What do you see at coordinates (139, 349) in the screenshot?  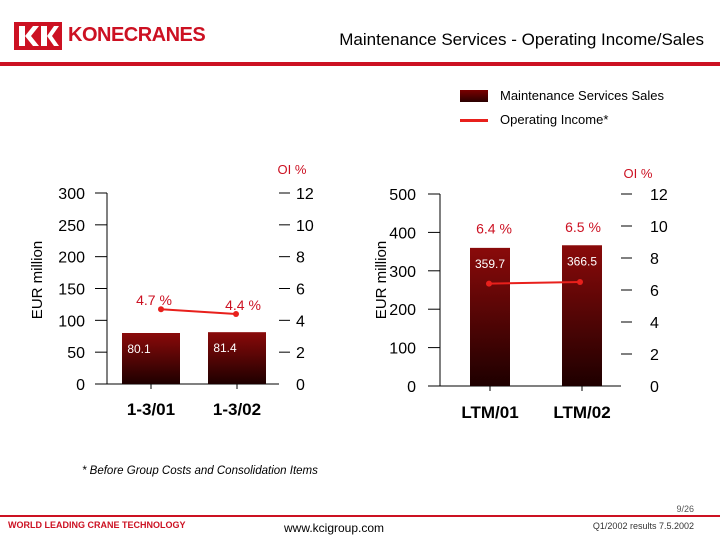 I see `bar-value-label: 80.1` at bounding box center [139, 349].